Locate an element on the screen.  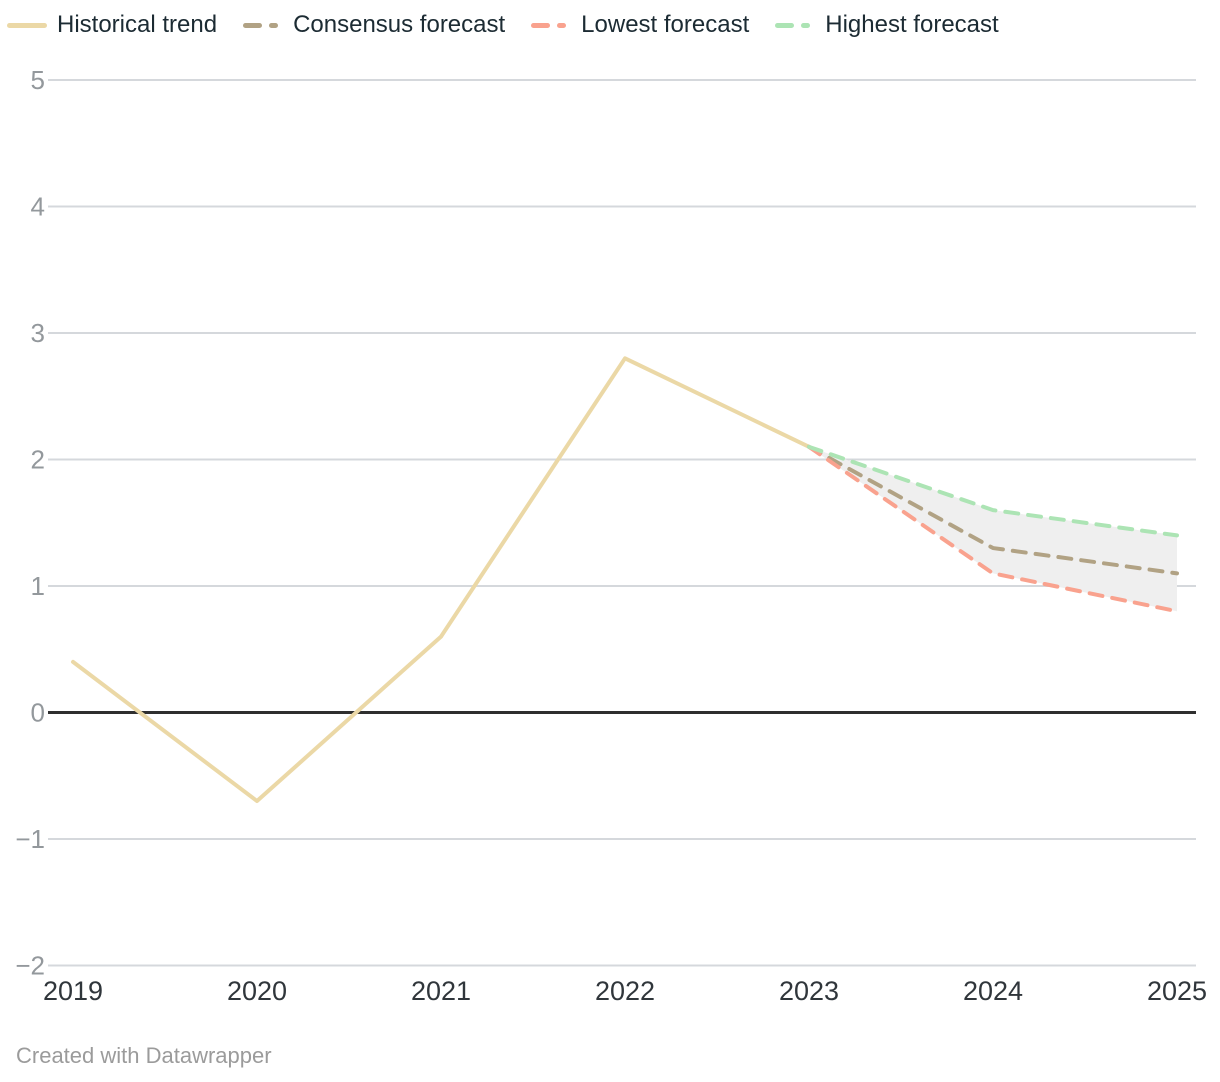
legend-label: Historical trend is located at coordinates (137, 24).